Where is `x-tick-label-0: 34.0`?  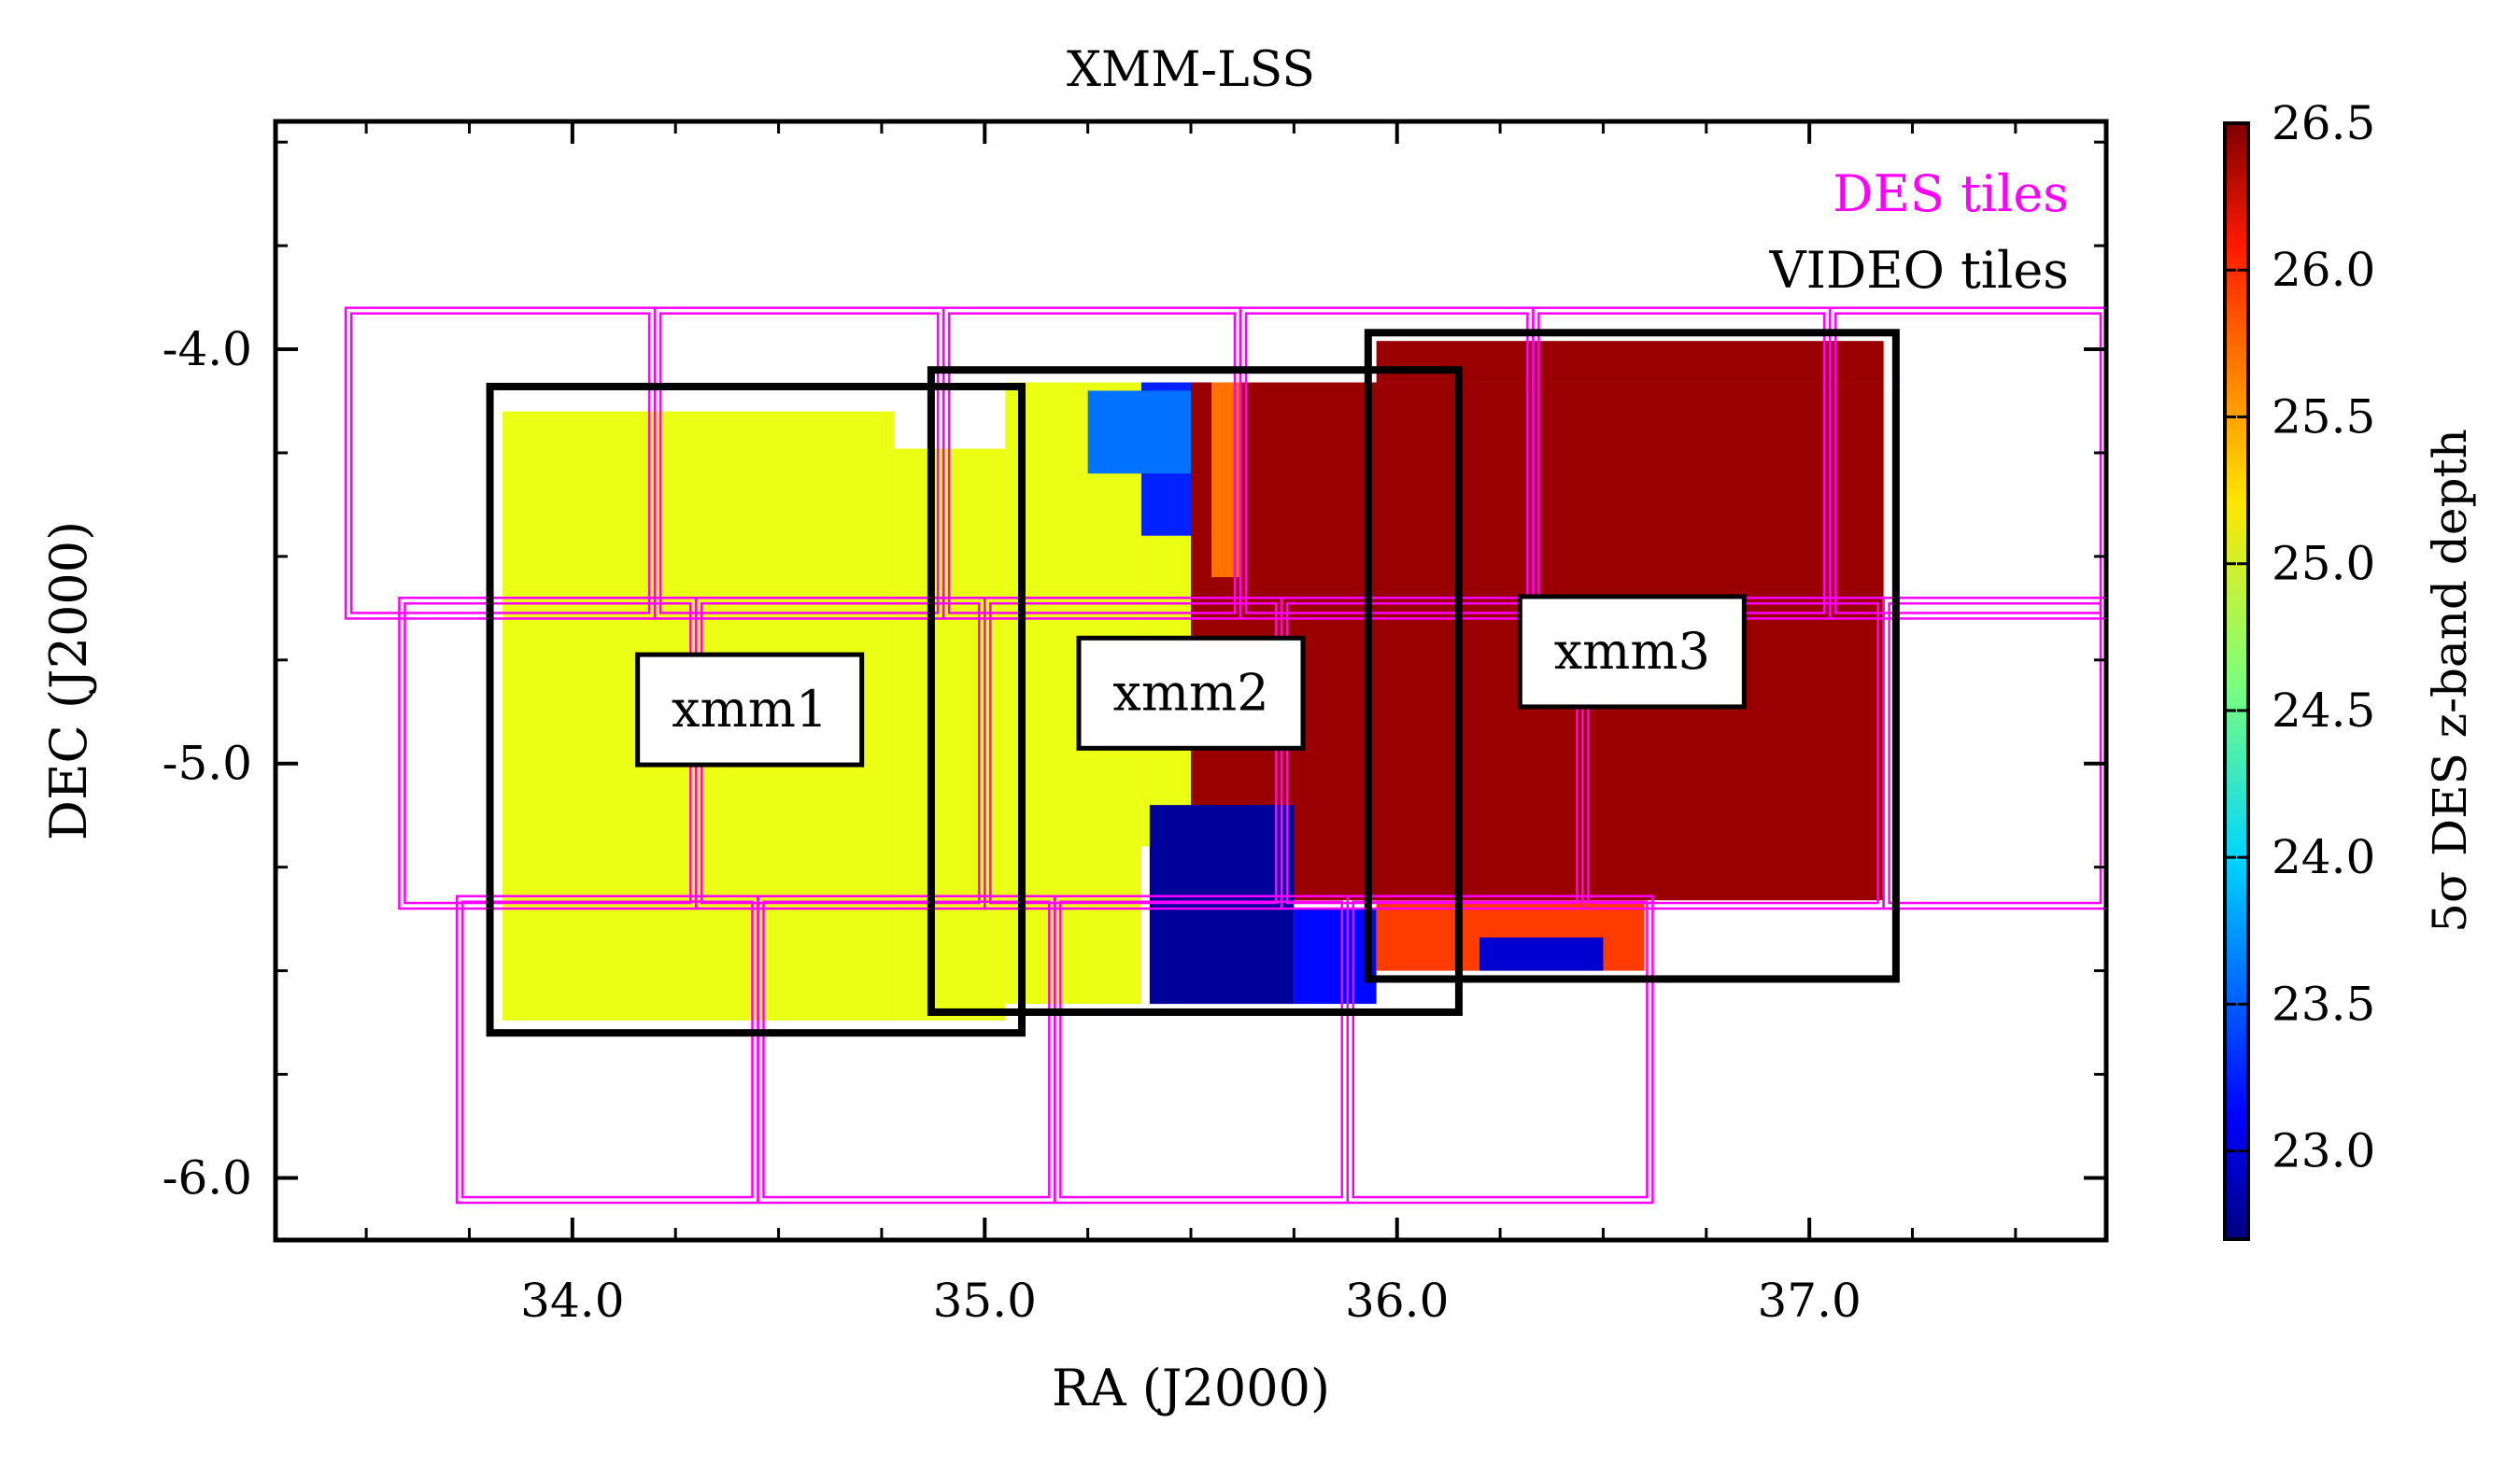
x-tick-label-0: 34.0 is located at coordinates (572, 1301).